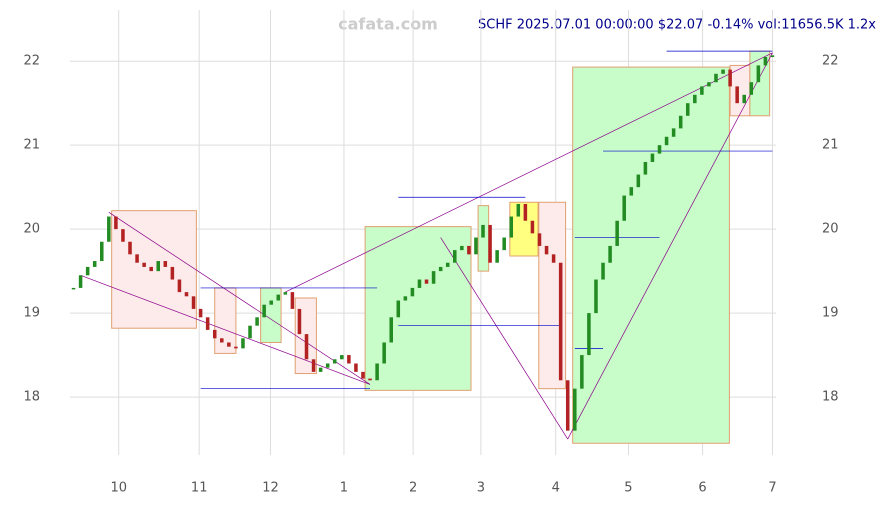 This screenshot has width=886, height=505. What do you see at coordinates (830, 145) in the screenshot?
I see `y-tick-label: 21` at bounding box center [830, 145].